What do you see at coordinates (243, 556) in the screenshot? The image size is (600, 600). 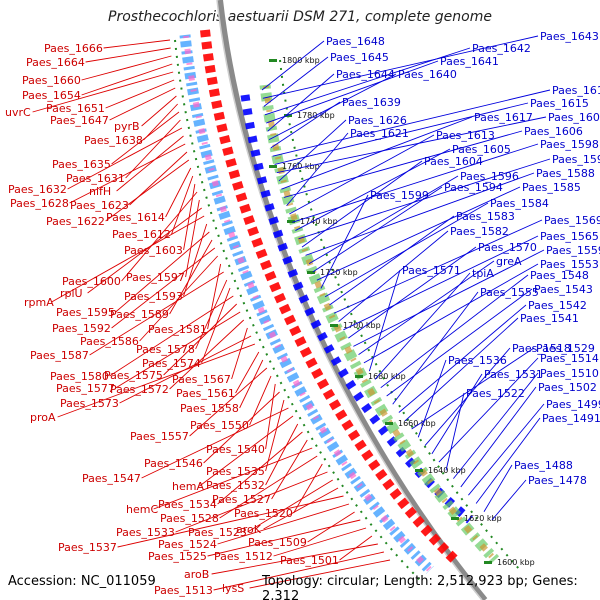 I see `gene-label-forward: Paes_1512` at bounding box center [243, 556].